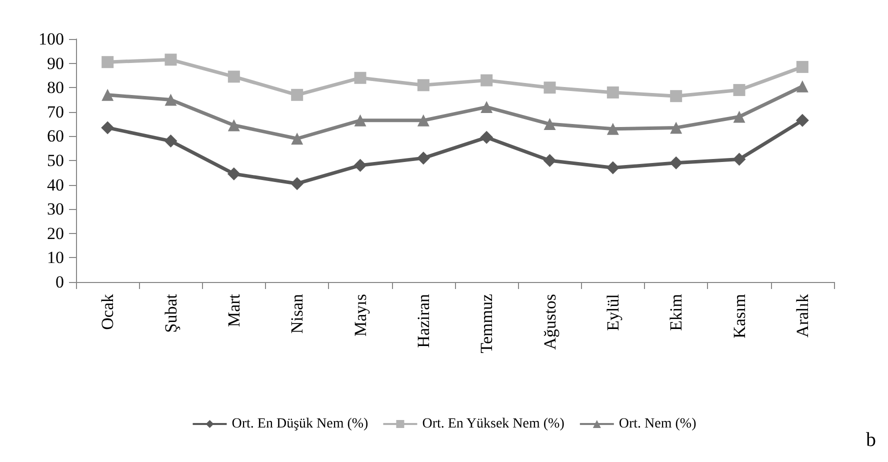  What do you see at coordinates (55, 160) in the screenshot?
I see `y-tick-label: 50` at bounding box center [55, 160].